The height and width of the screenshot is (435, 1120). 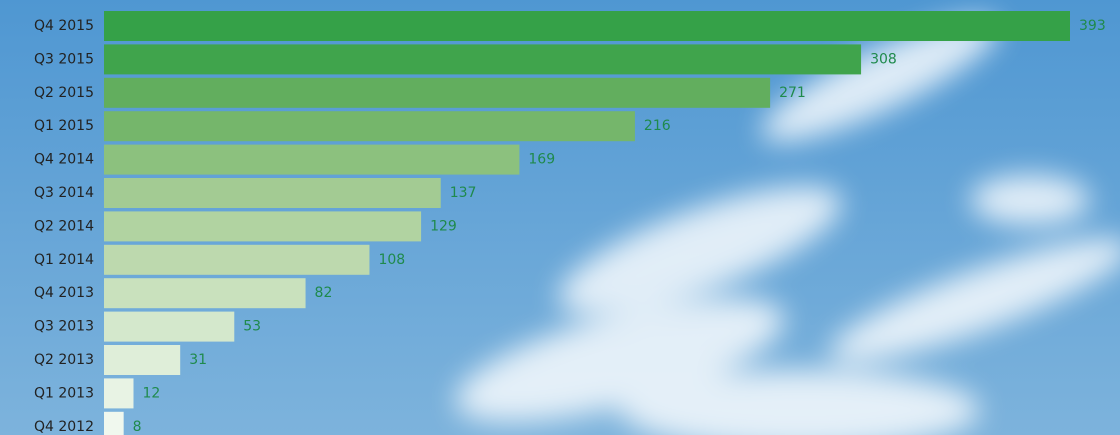 I want to click on value-label: 393, so click(x=1092, y=26).